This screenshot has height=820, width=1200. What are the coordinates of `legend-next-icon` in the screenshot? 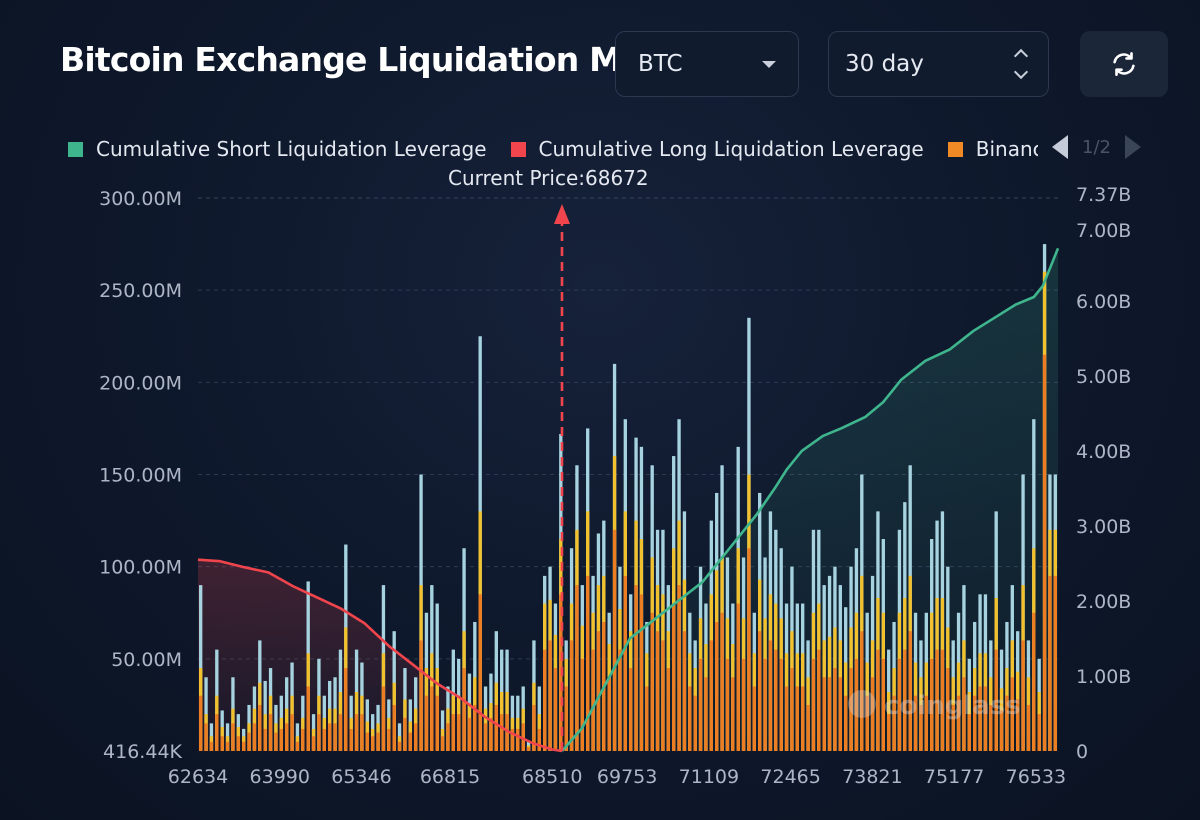 It's located at (1132, 147).